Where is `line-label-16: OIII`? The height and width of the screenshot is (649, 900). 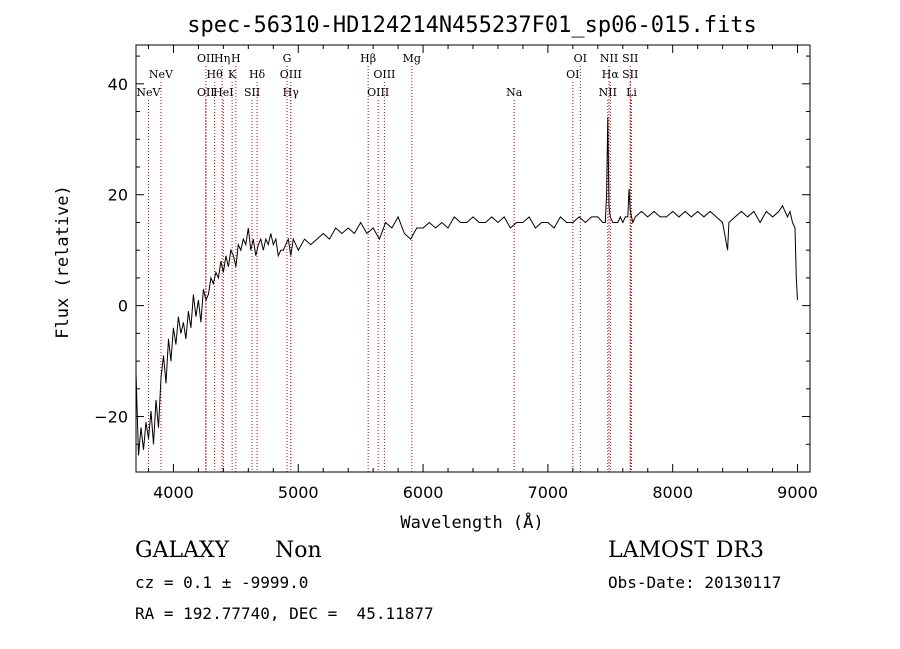 line-label-16: OIII is located at coordinates (378, 92).